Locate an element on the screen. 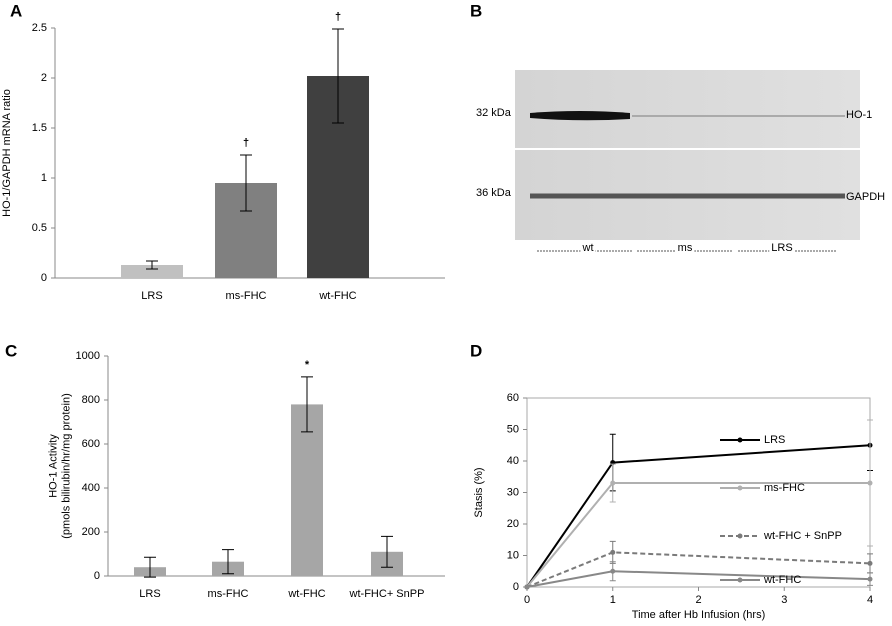  y-tick-label: 600 is located at coordinates (91, 444).